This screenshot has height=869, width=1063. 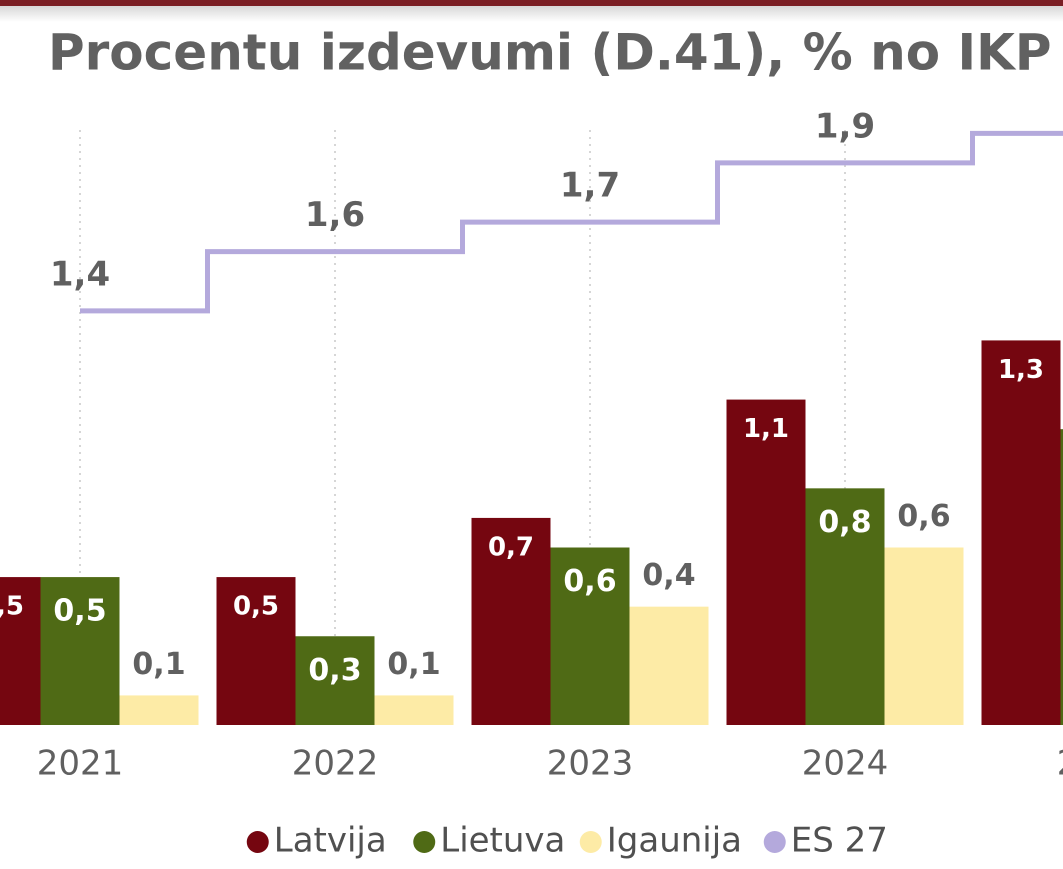 What do you see at coordinates (80, 274) in the screenshot?
I see `data-label: 1,4` at bounding box center [80, 274].